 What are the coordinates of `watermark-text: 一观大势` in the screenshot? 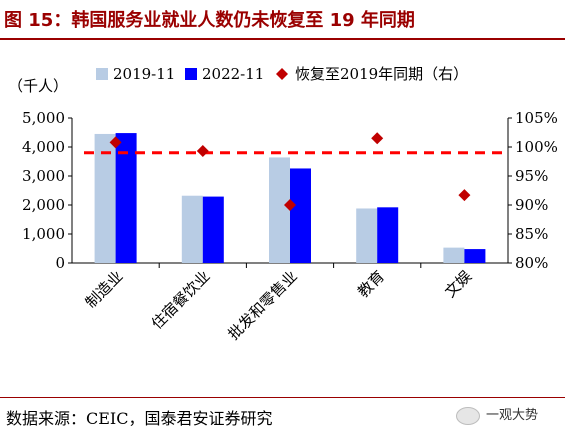 It's located at (512, 415).